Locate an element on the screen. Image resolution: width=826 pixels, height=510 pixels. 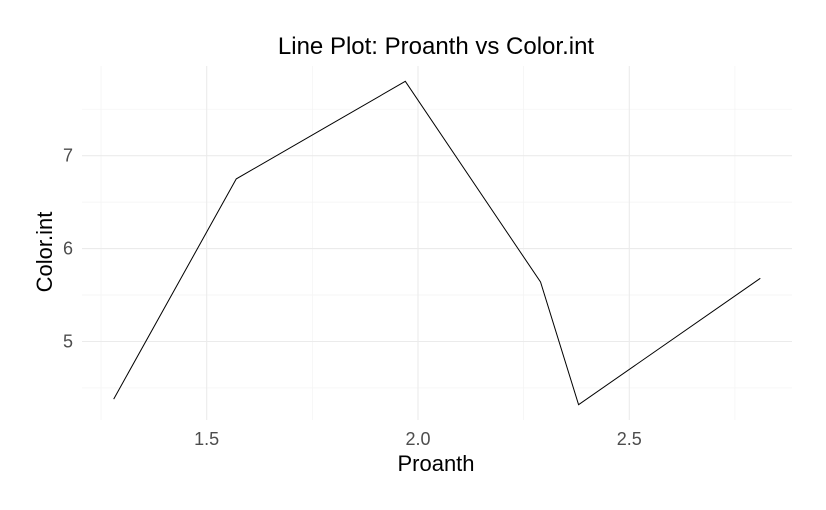
x-tick-label: 2.5 is located at coordinates (629, 439).